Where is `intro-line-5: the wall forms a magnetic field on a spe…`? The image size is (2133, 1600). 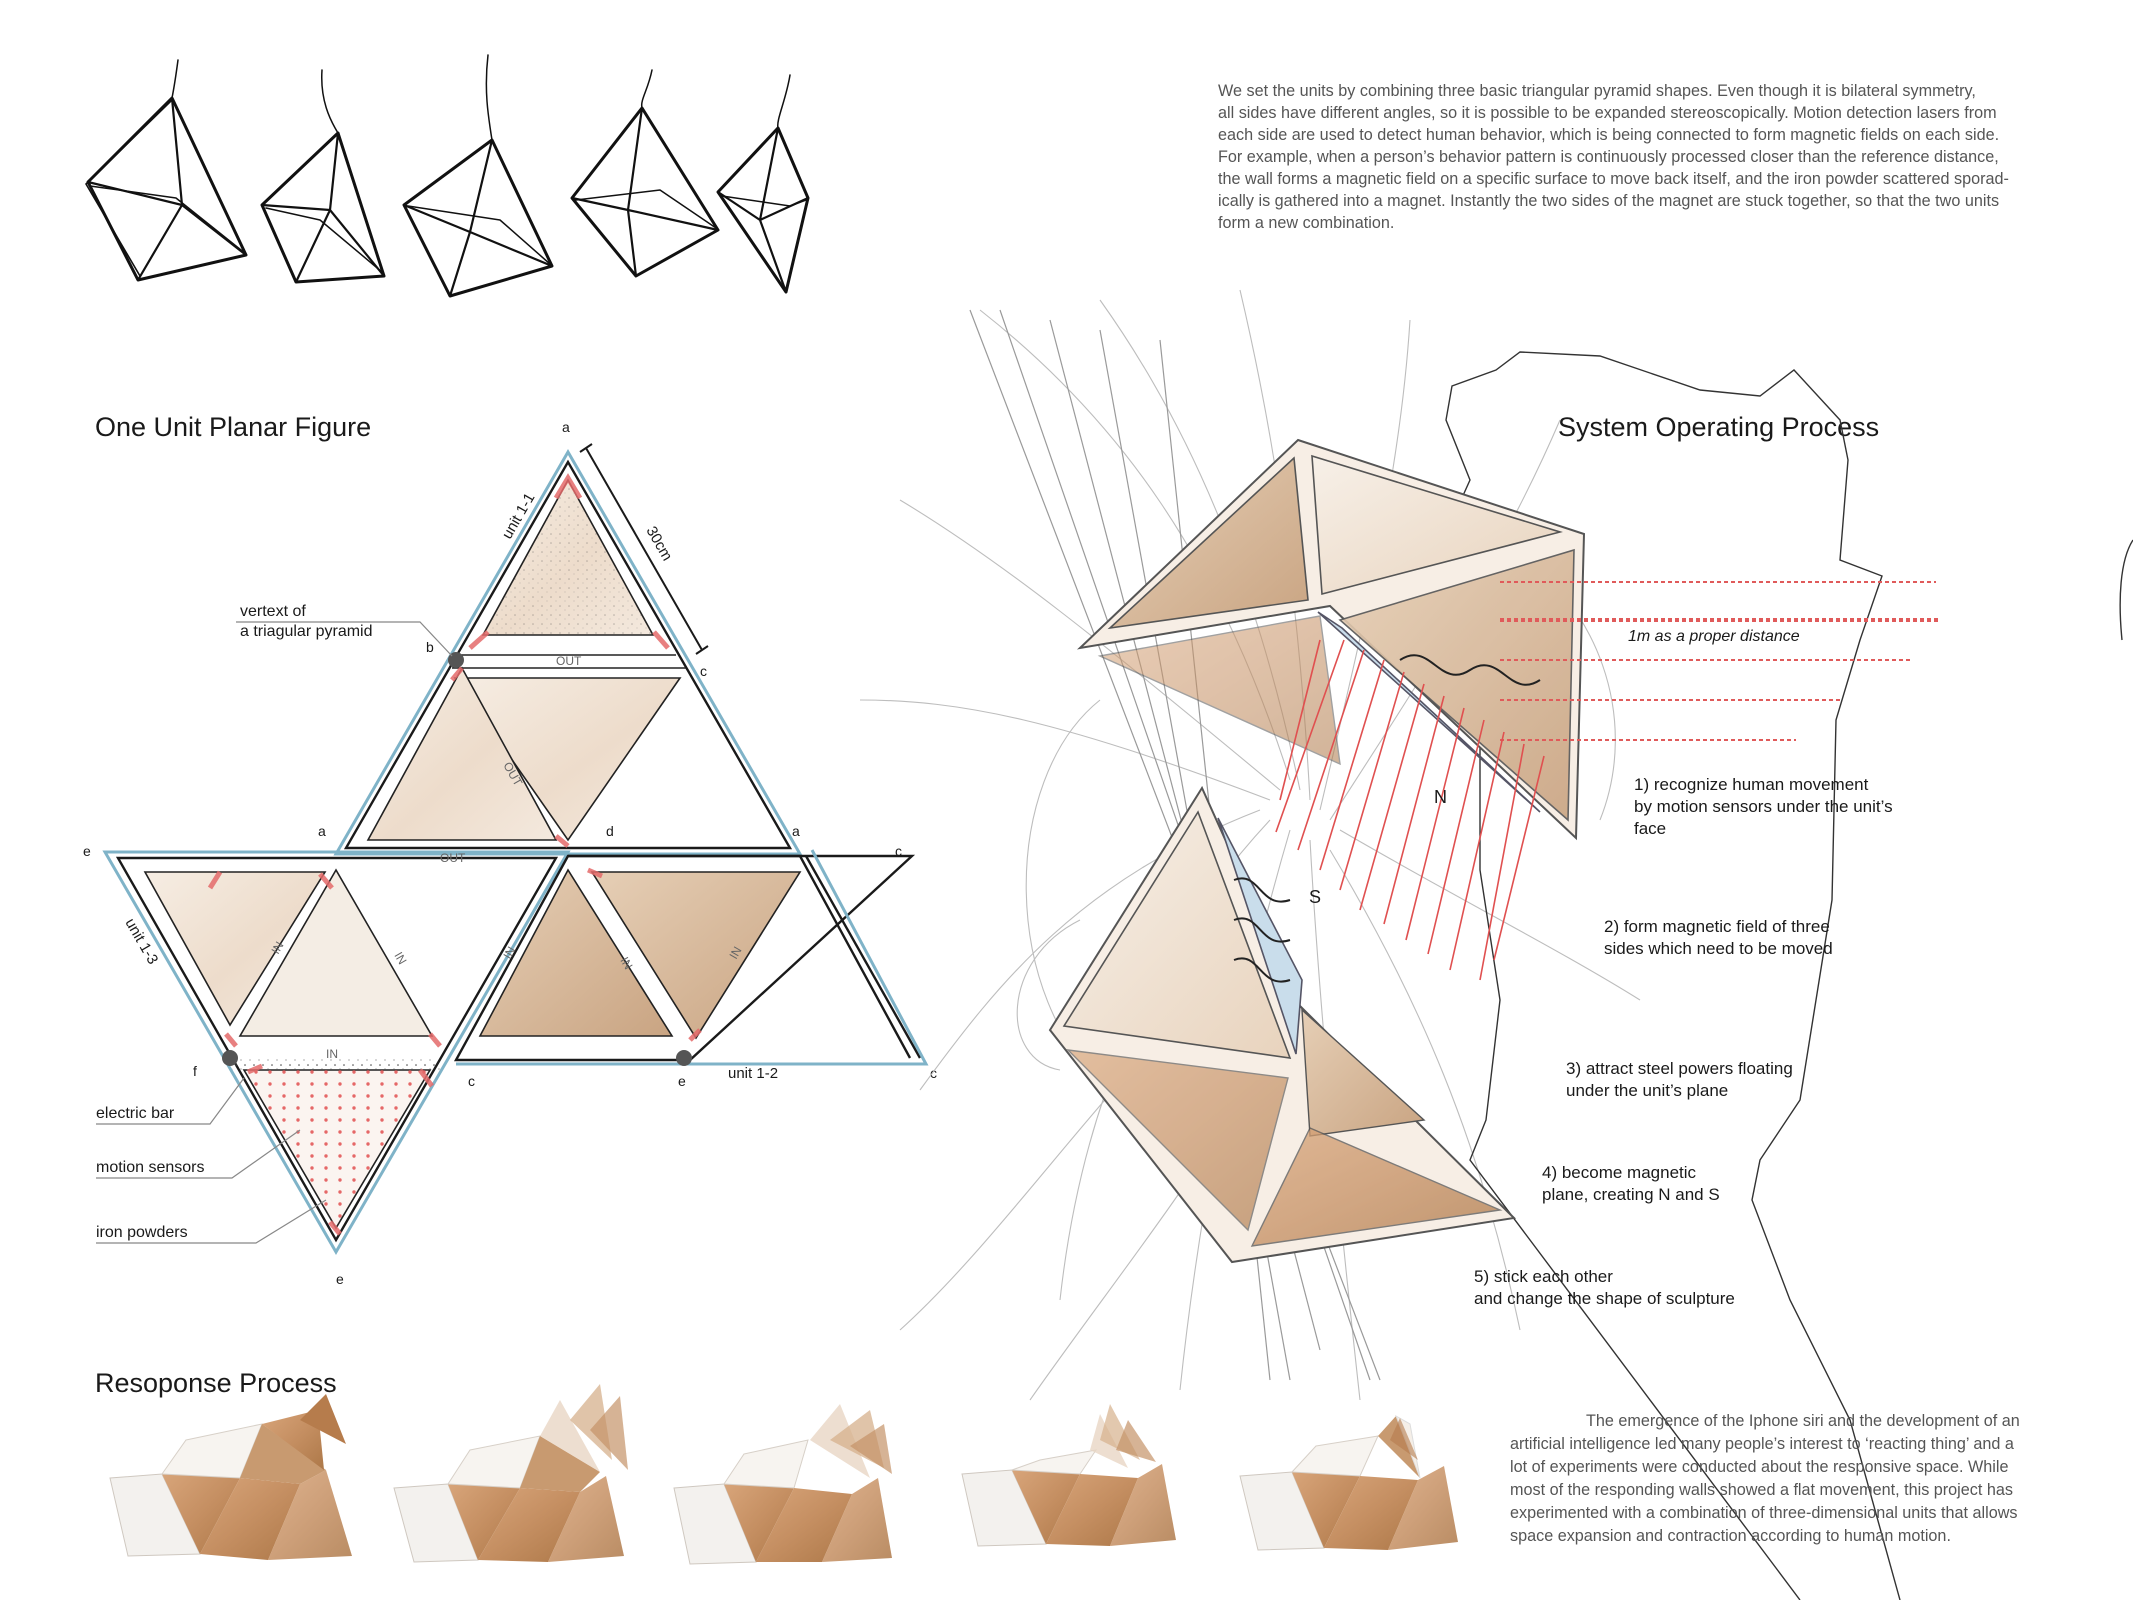
intro-line-5: the wall forms a magnetic field on a spe… is located at coordinates (1613, 179).